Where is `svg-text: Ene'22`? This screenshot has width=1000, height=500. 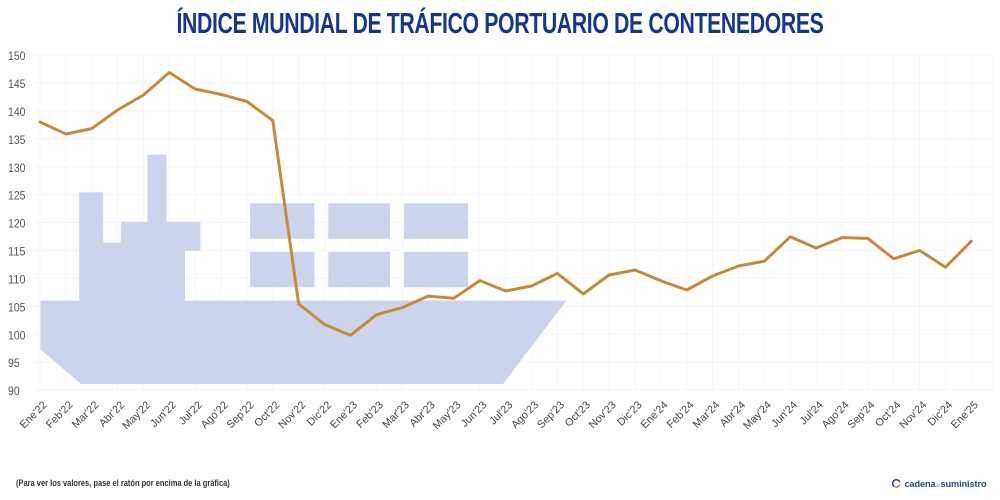
svg-text: Ene'22 is located at coordinates (34, 415).